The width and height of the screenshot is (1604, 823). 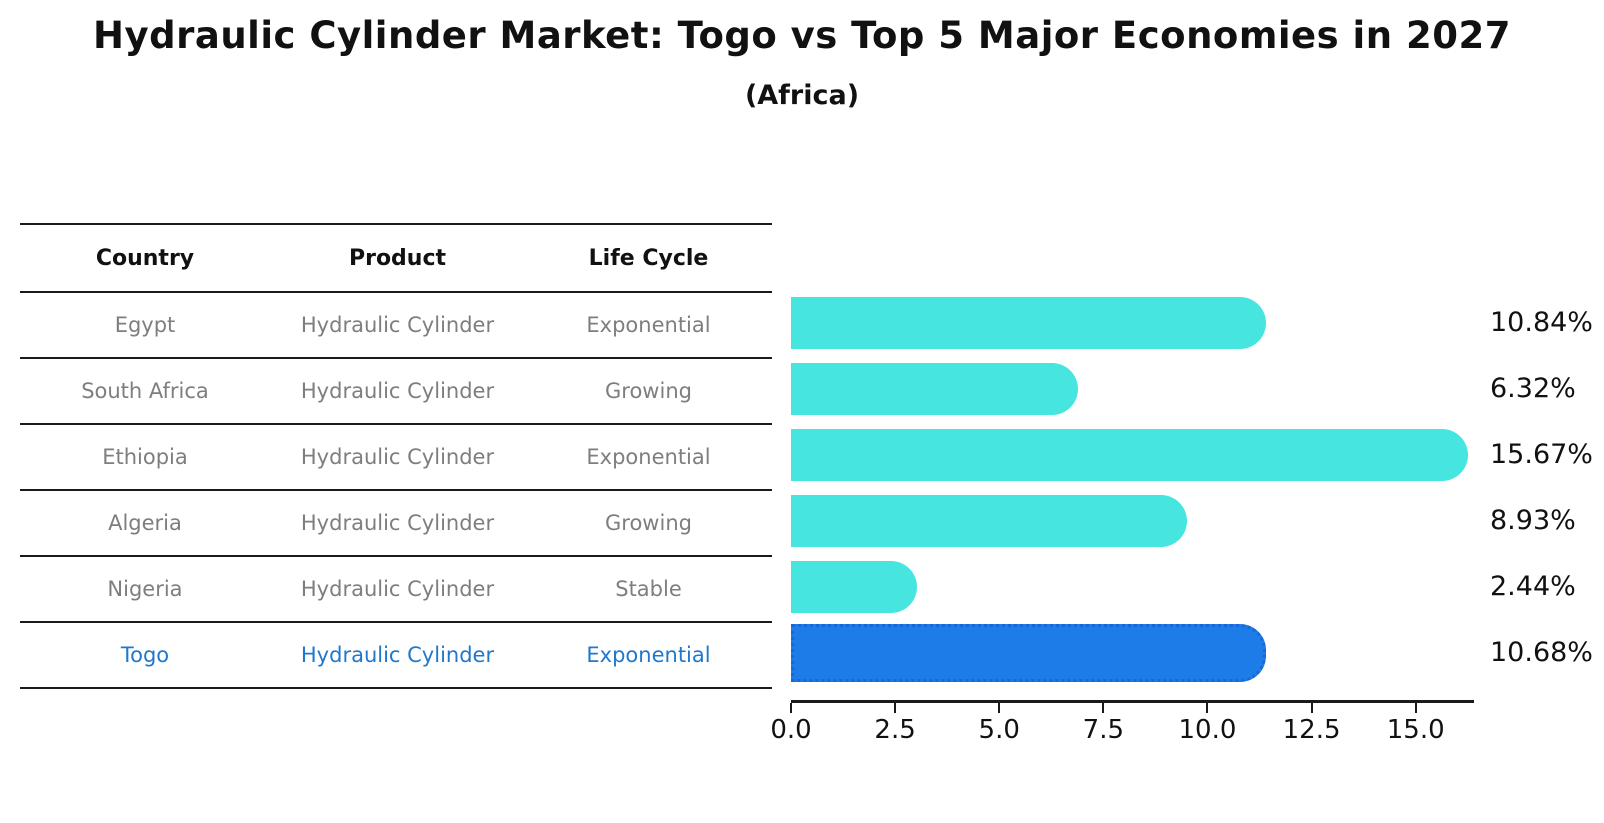 What do you see at coordinates (1547, 488) in the screenshot?
I see `value-labels: 10.84% 6.32% 15.67% 8.93% 2.44% 10.68%` at bounding box center [1547, 488].